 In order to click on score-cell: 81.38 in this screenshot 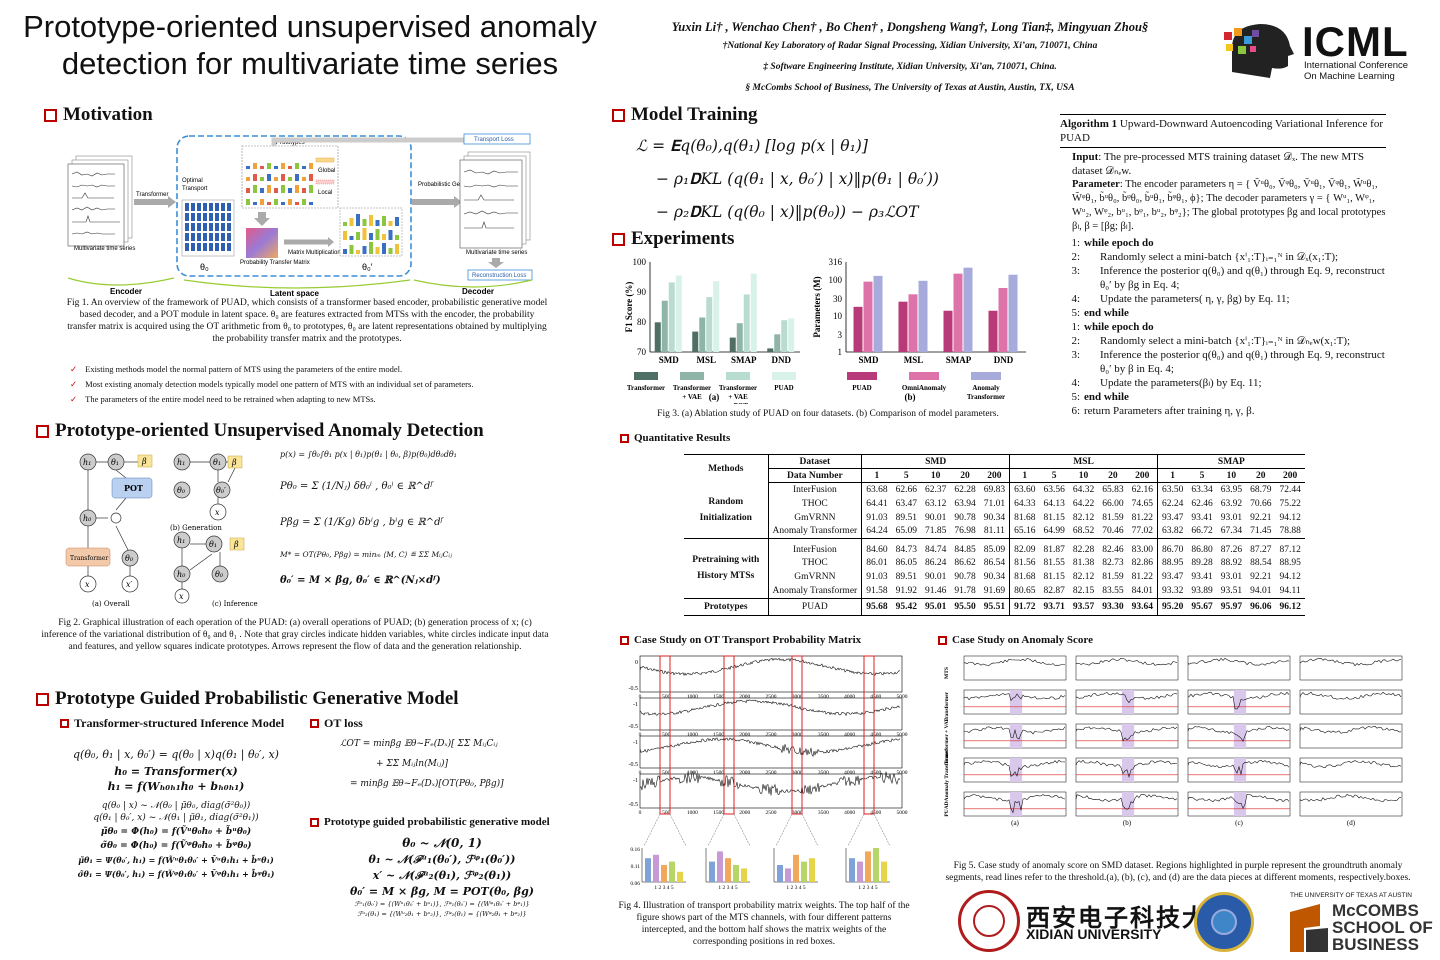, I will do `click(1083, 563)`.